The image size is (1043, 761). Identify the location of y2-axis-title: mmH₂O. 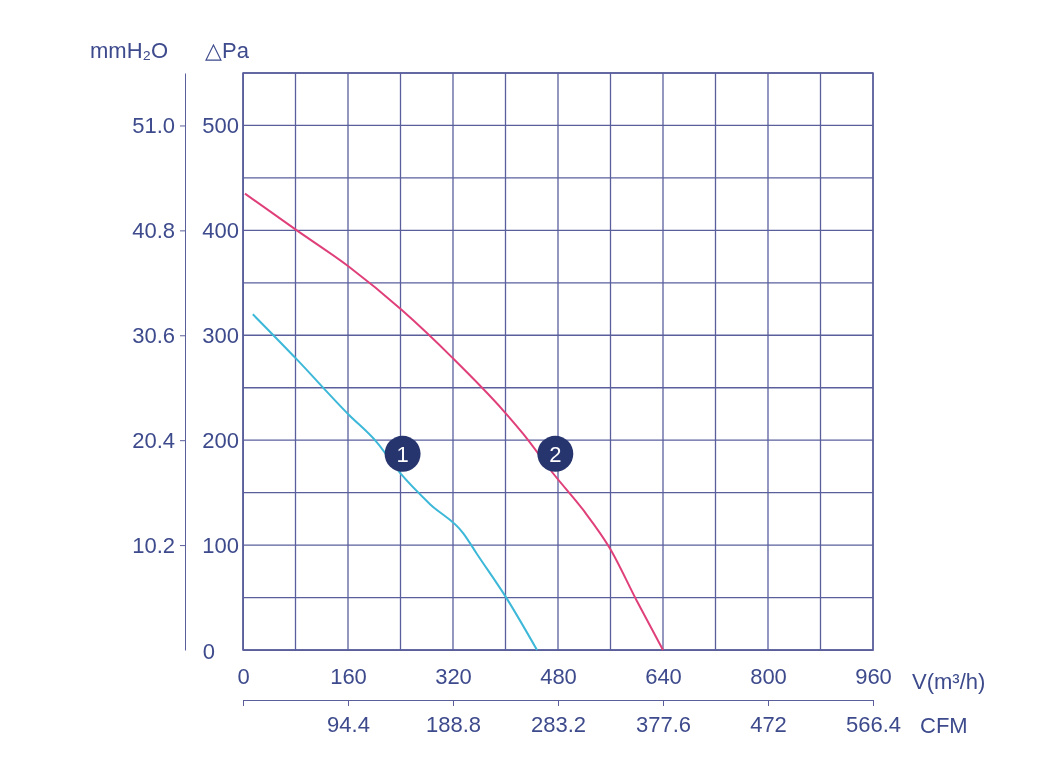
(129, 50).